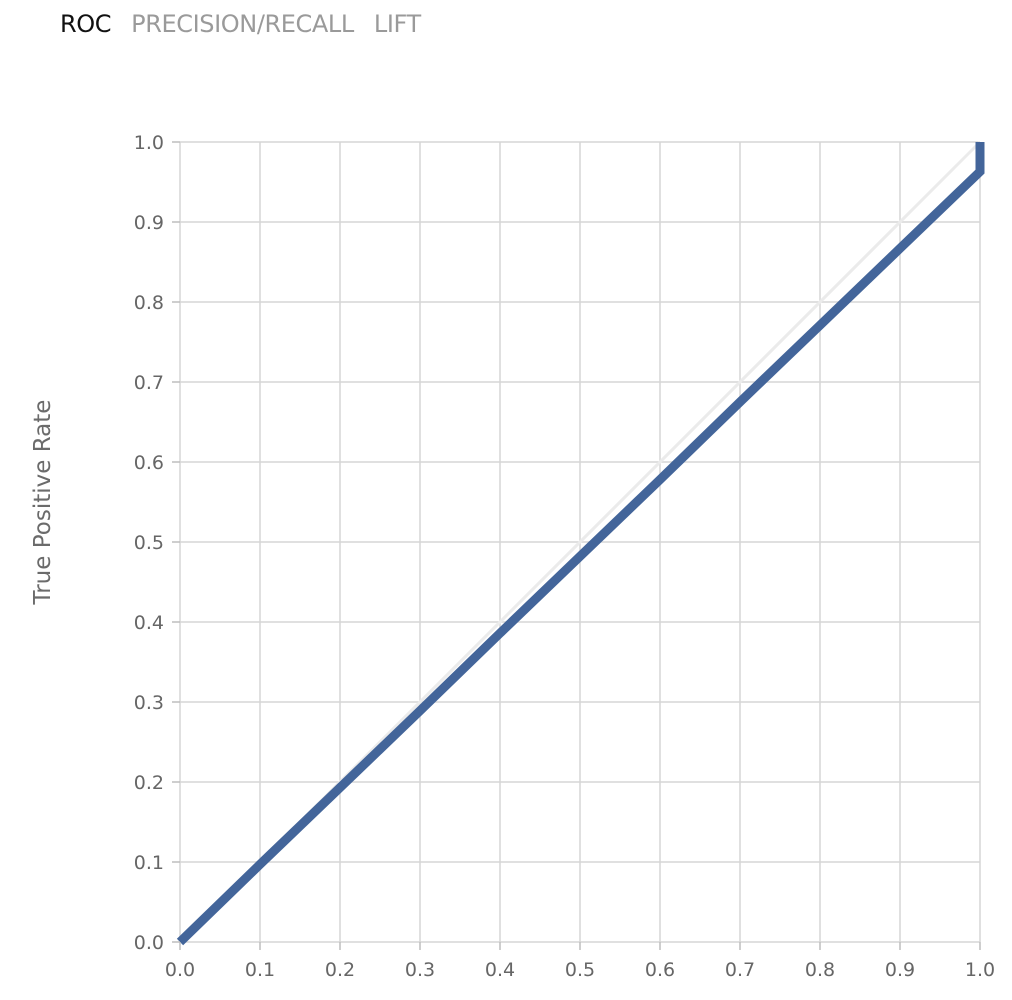  I want to click on x-tick-label: 0.9, so click(900, 970).